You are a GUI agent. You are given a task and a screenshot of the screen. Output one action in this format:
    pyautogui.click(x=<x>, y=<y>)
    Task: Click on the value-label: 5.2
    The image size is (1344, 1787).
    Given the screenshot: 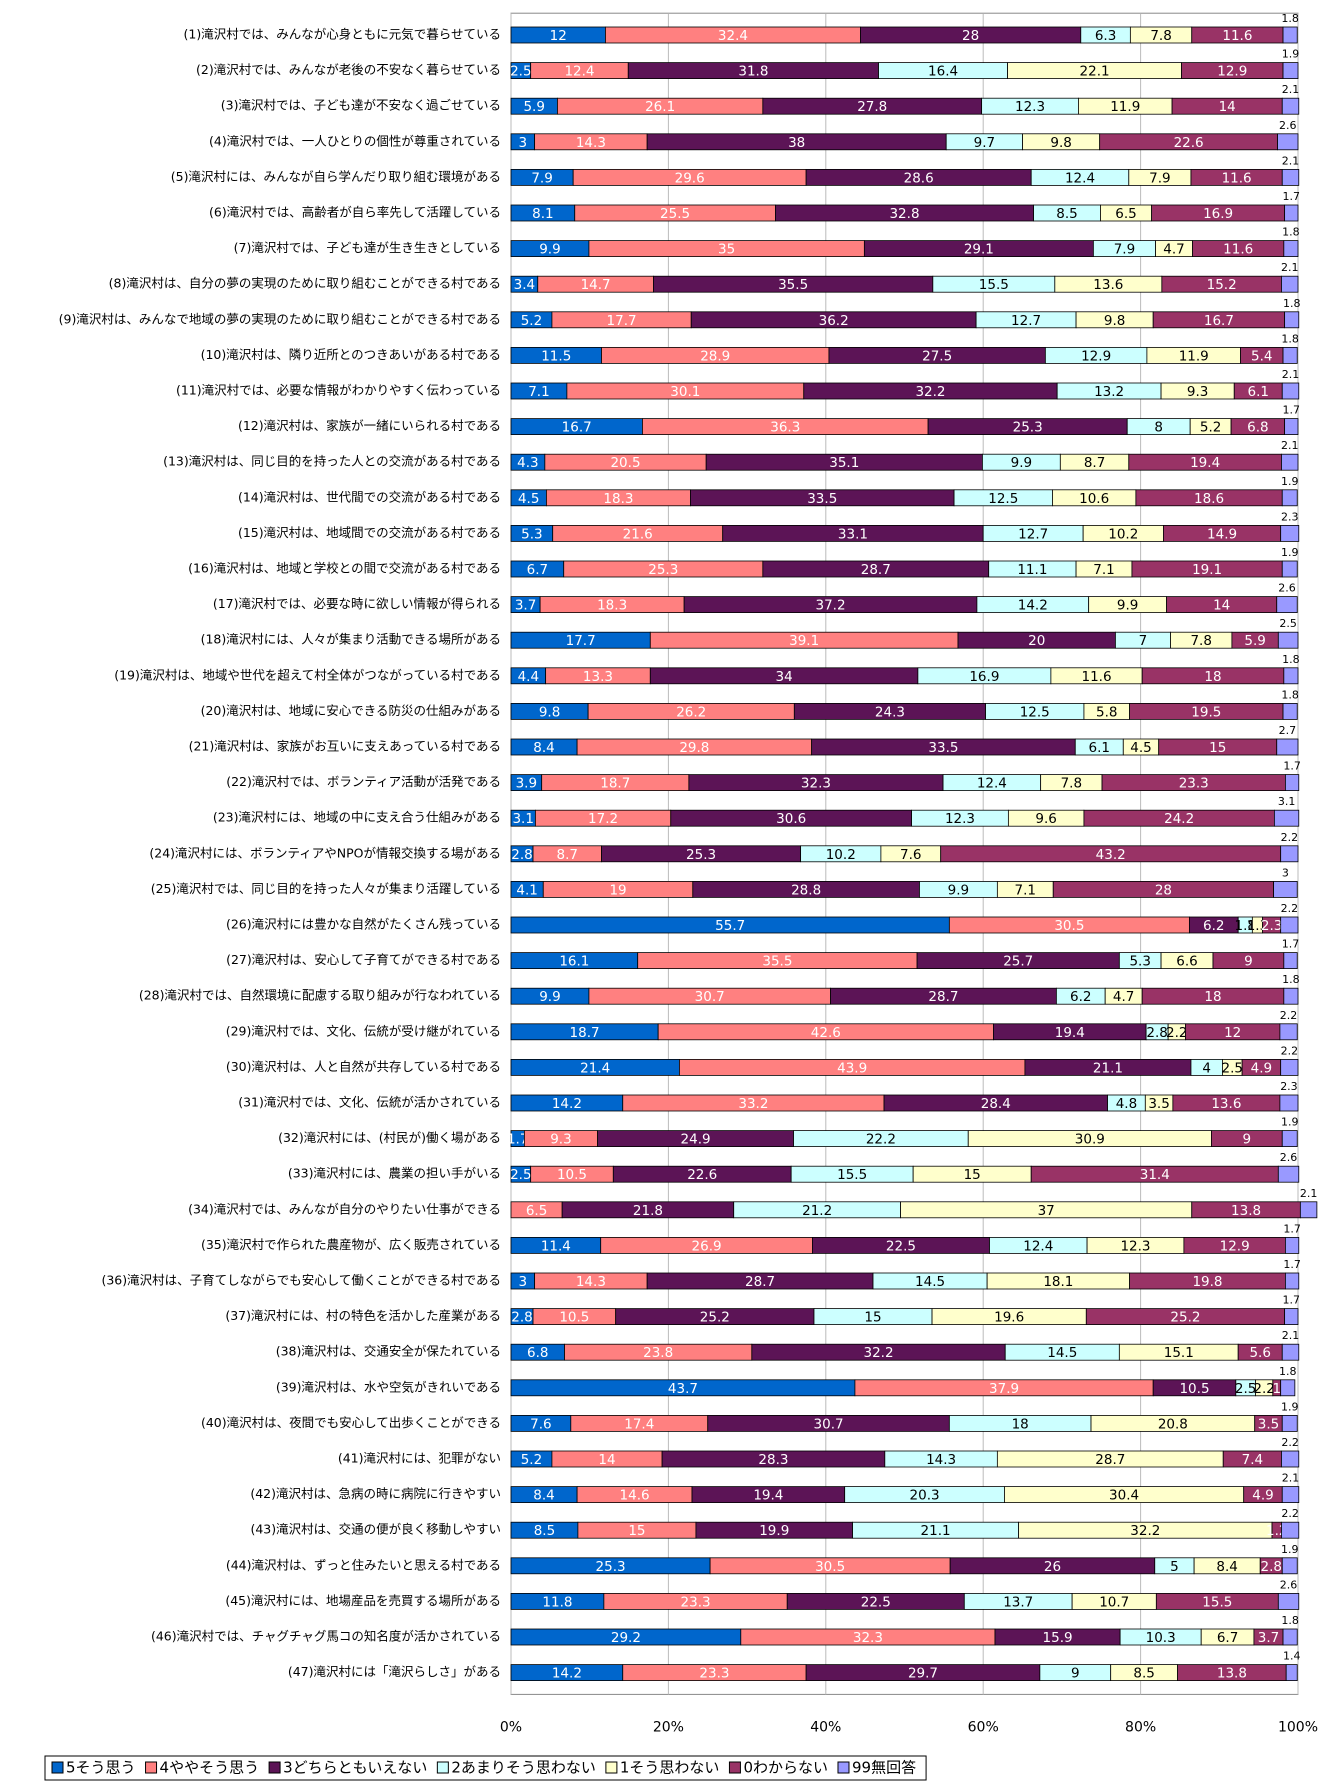 What is the action you would take?
    pyautogui.click(x=531, y=321)
    